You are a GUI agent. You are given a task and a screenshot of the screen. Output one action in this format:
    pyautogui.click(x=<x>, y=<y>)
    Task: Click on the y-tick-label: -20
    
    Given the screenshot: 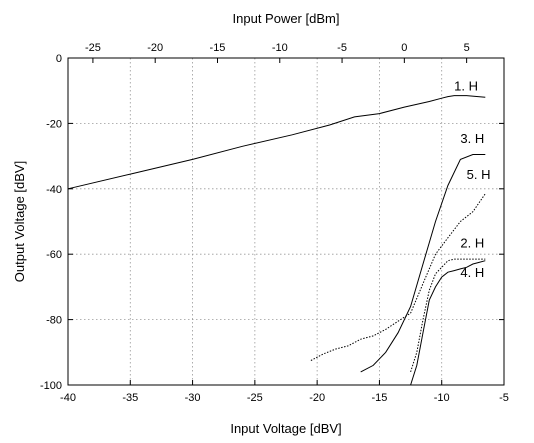 What is the action you would take?
    pyautogui.click(x=54, y=124)
    